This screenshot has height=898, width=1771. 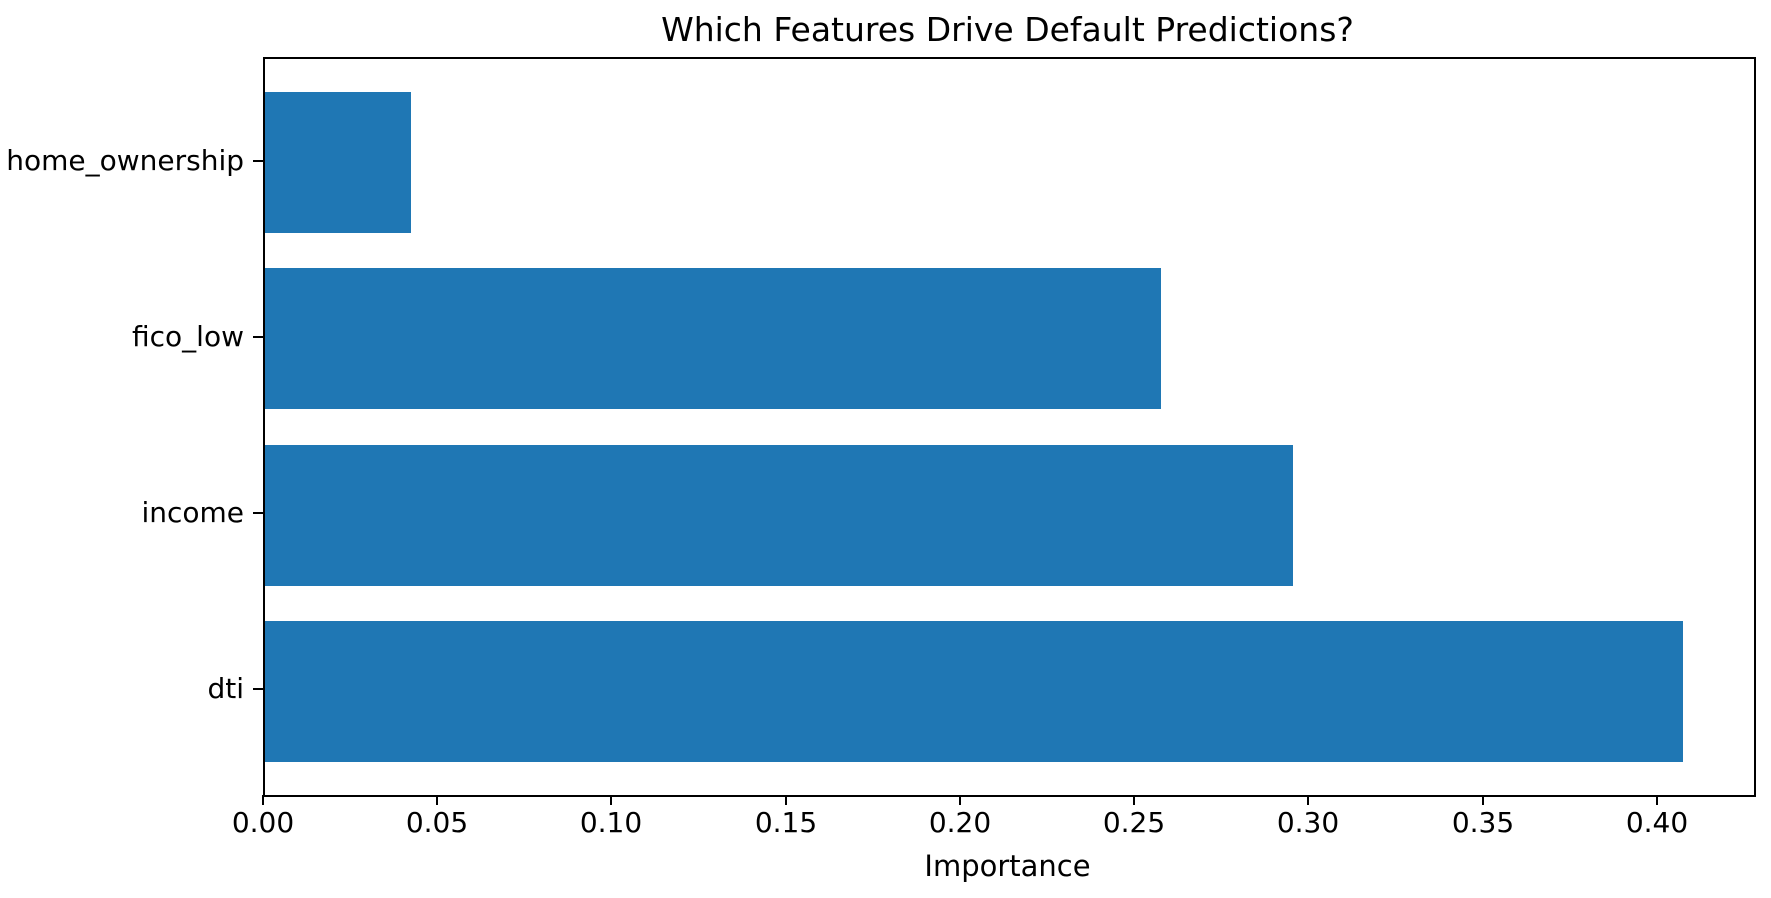 I want to click on bar-home_ownership, so click(x=338, y=162).